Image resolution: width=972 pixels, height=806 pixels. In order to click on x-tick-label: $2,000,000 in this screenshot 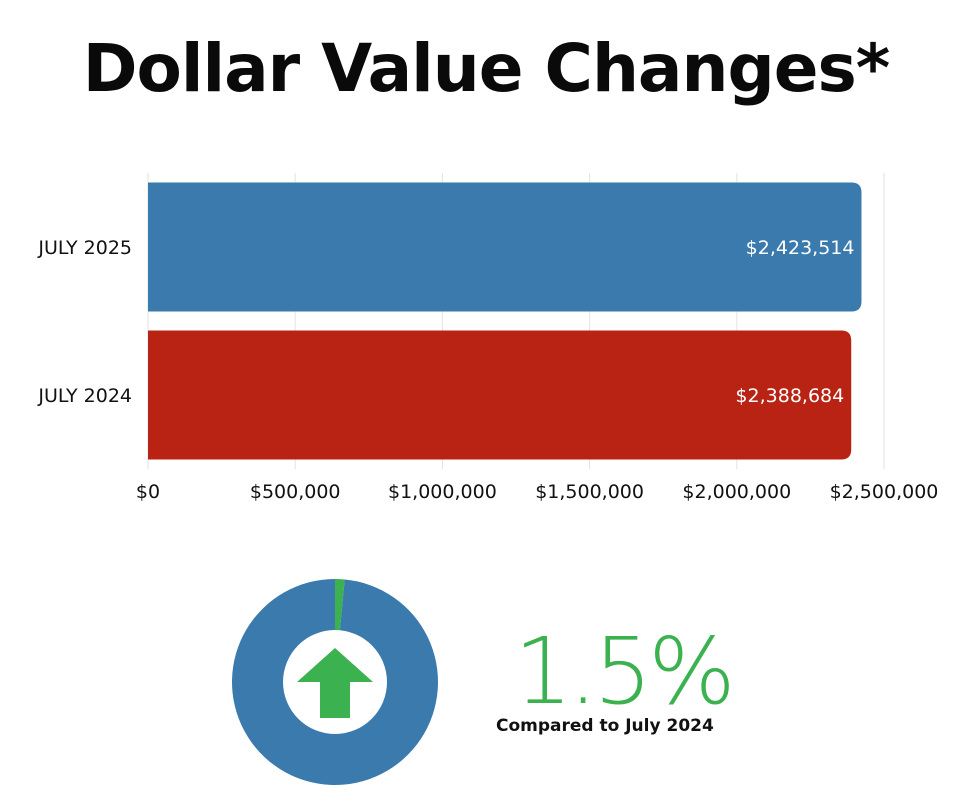, I will do `click(736, 492)`.